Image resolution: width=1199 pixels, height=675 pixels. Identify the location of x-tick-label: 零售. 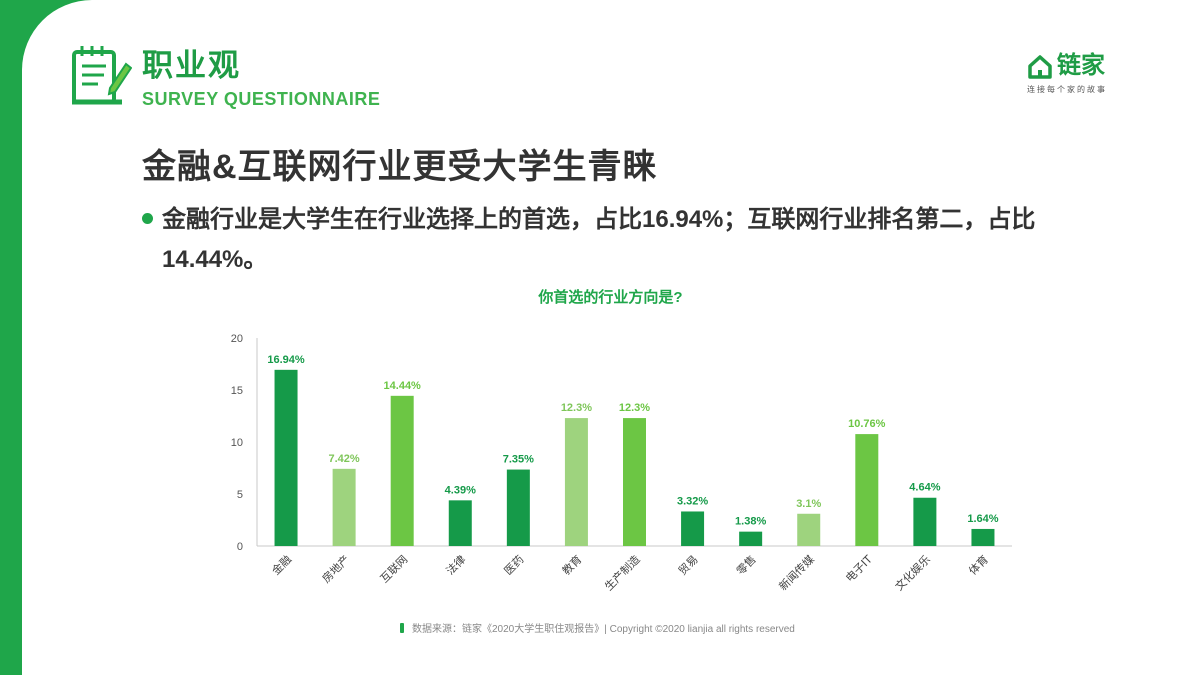
(745, 564).